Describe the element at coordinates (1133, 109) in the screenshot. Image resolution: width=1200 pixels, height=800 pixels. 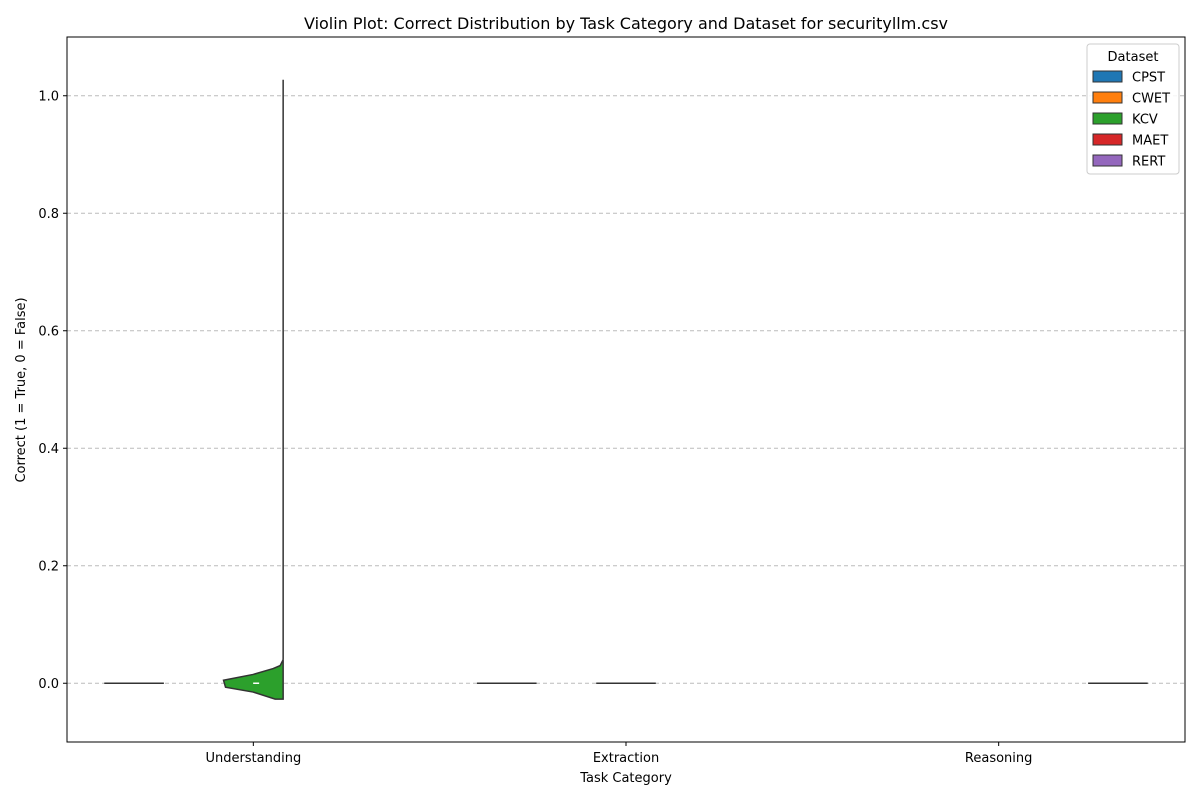
I see `legend: Dataset CPST CWET KCV MAET RERT` at that location.